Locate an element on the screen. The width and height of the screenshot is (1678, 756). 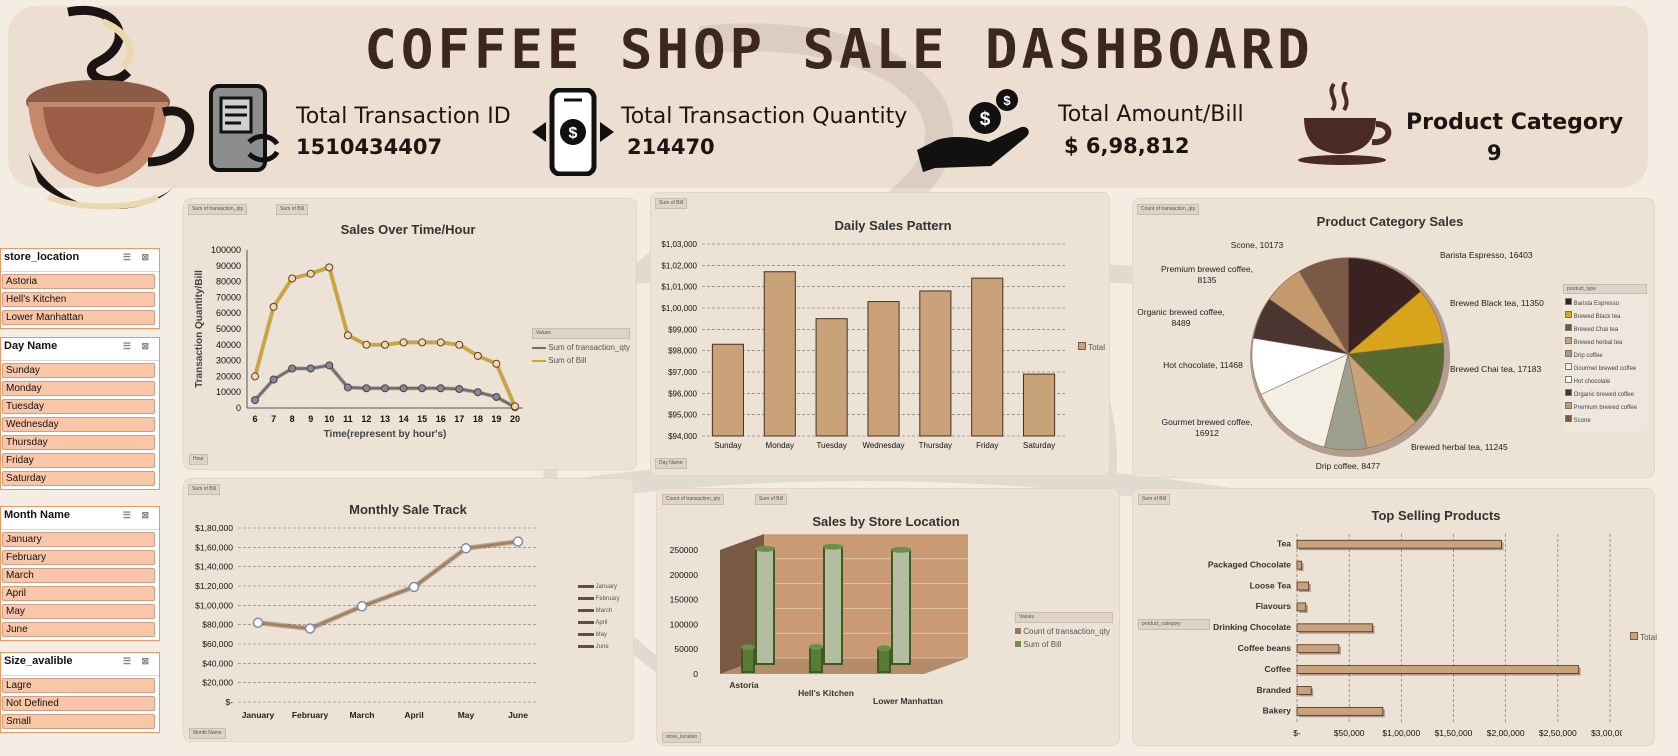
legend-label: Premium brewed coffee is located at coordinates (1605, 408).